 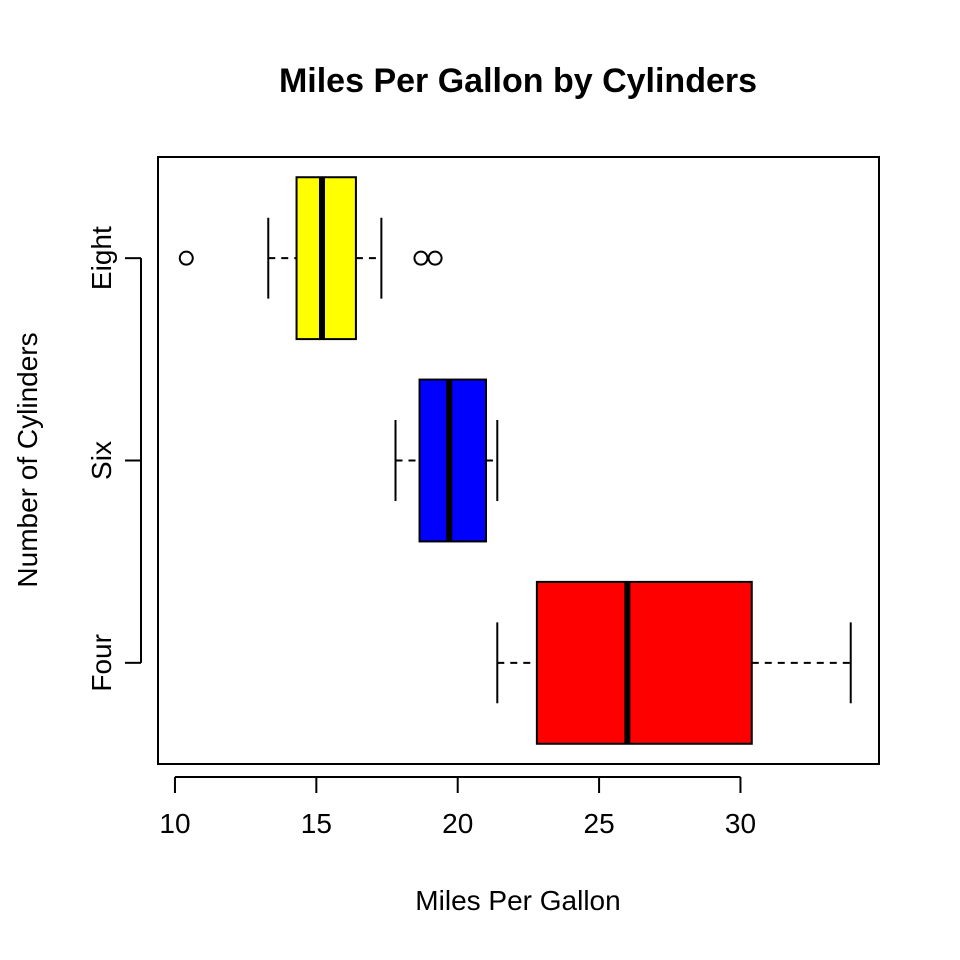 I want to click on iqr-box-four, so click(x=644, y=662).